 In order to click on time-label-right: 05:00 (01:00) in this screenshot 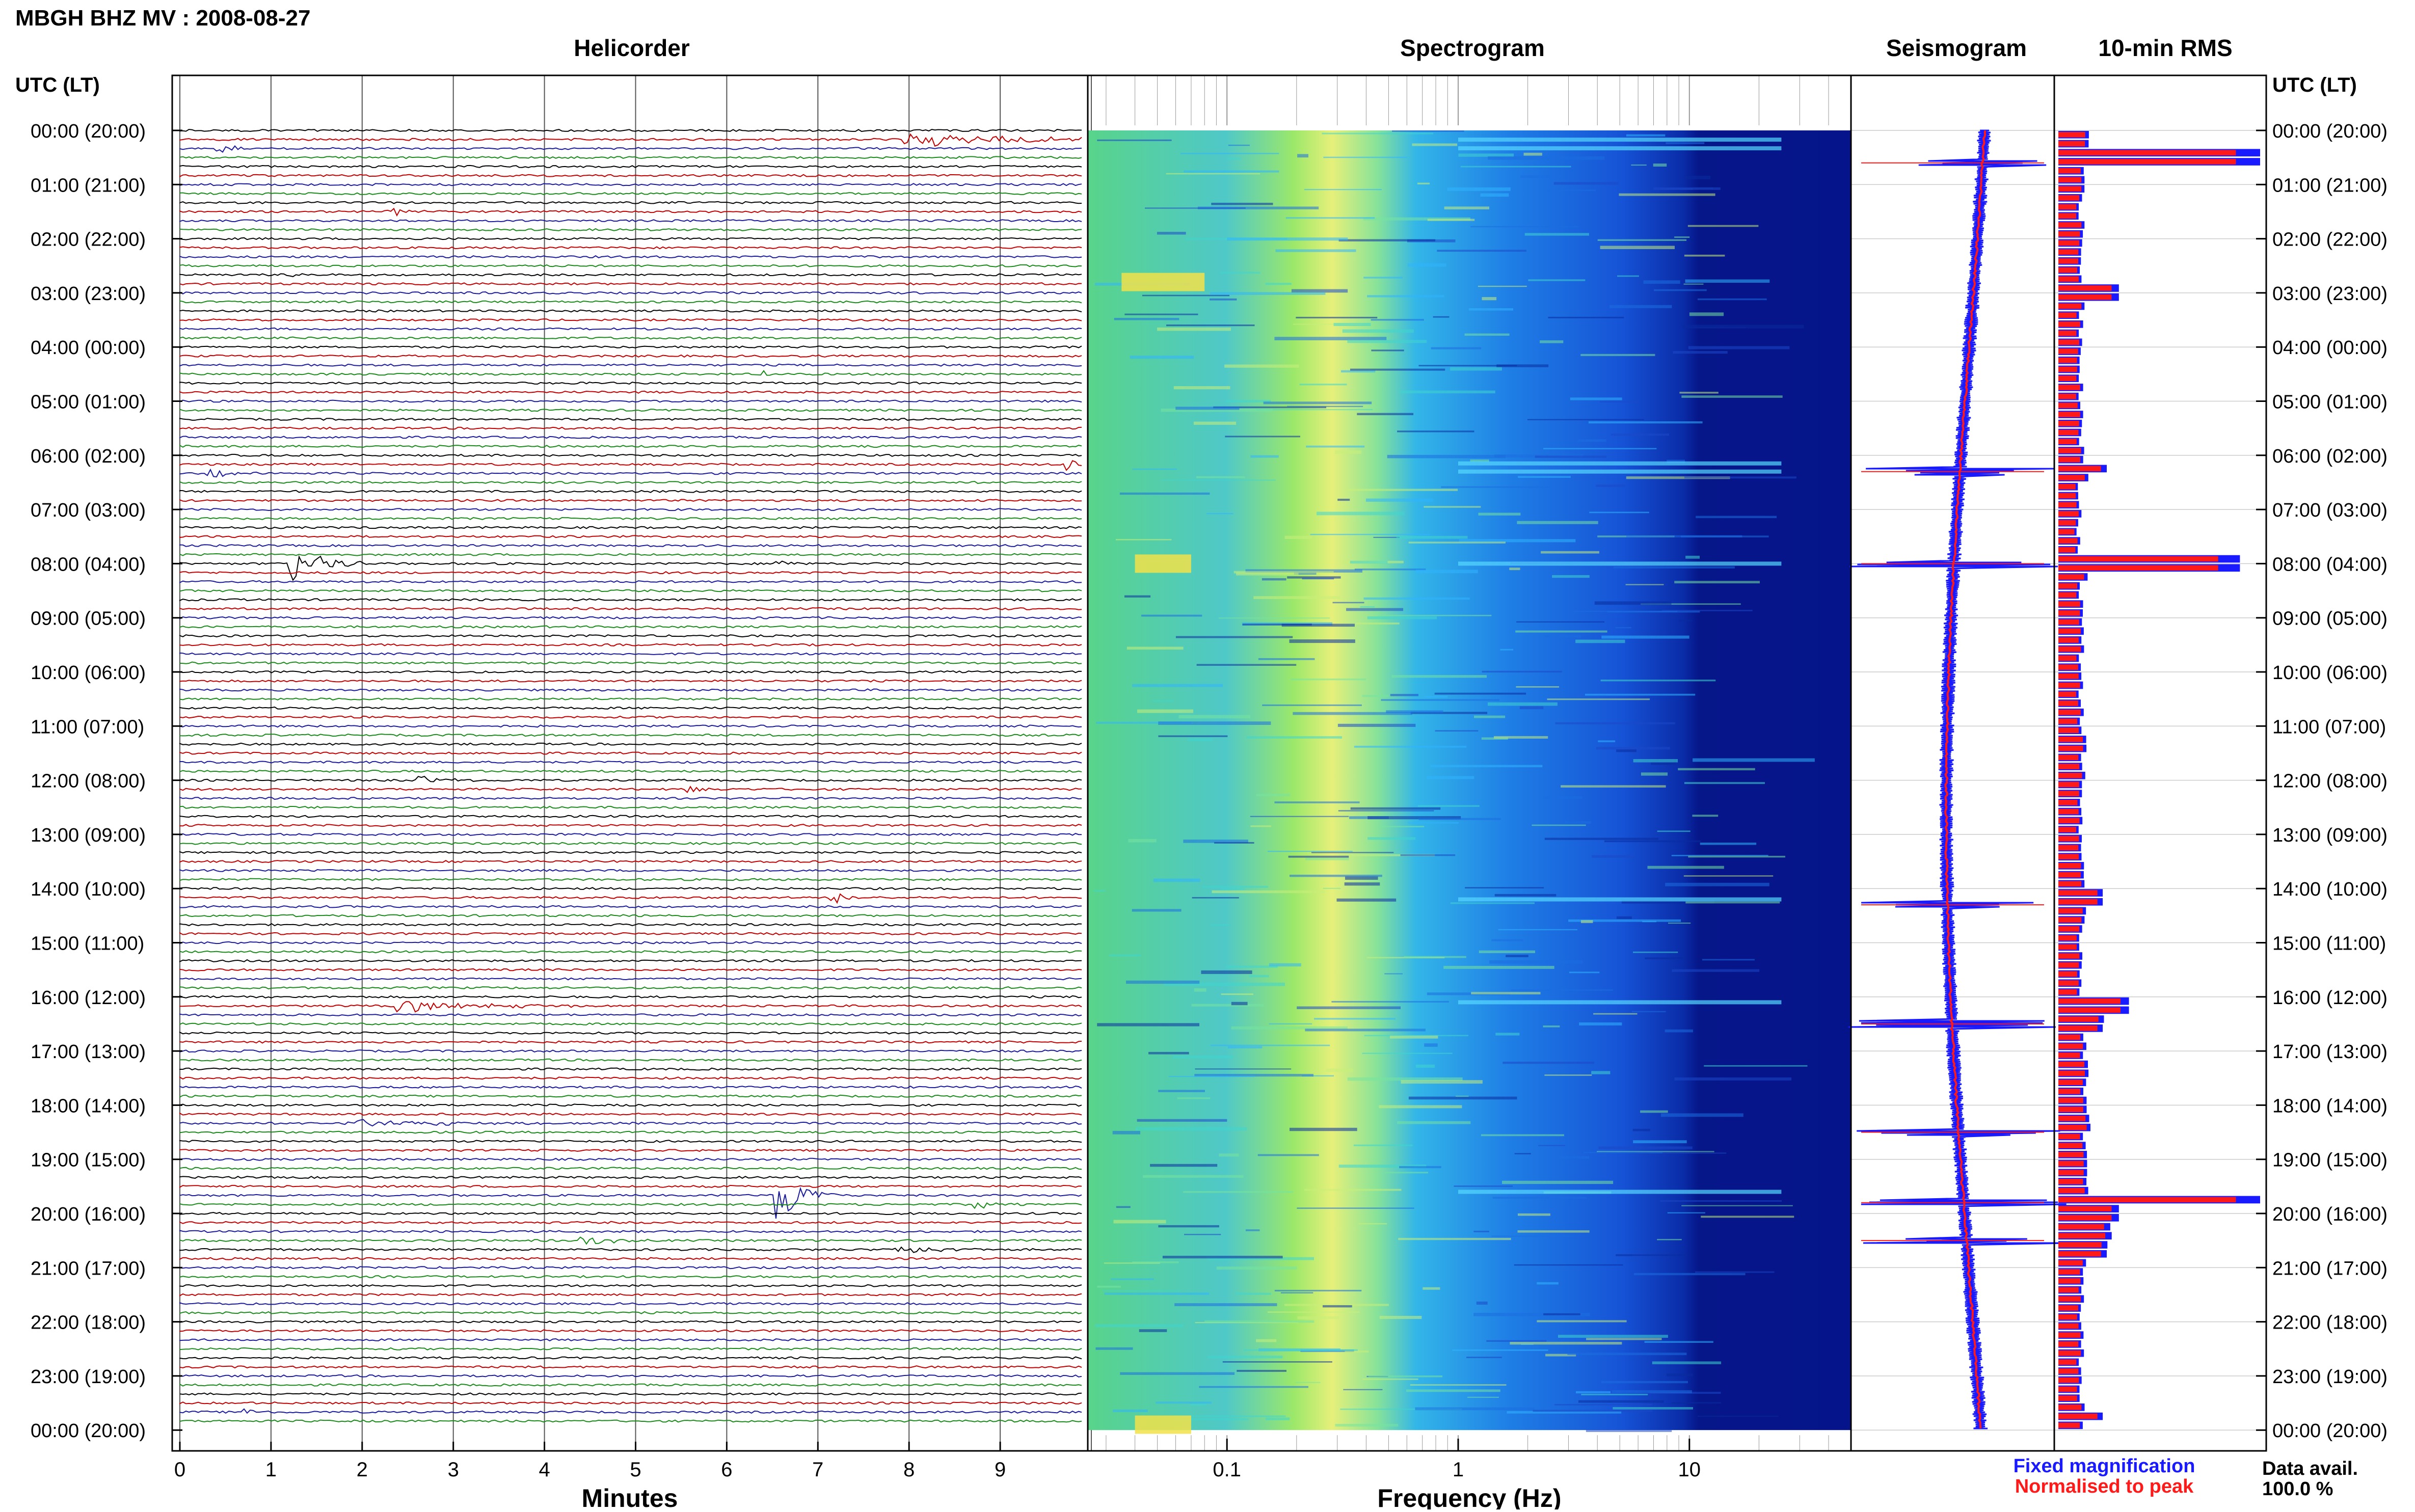, I will do `click(2330, 402)`.